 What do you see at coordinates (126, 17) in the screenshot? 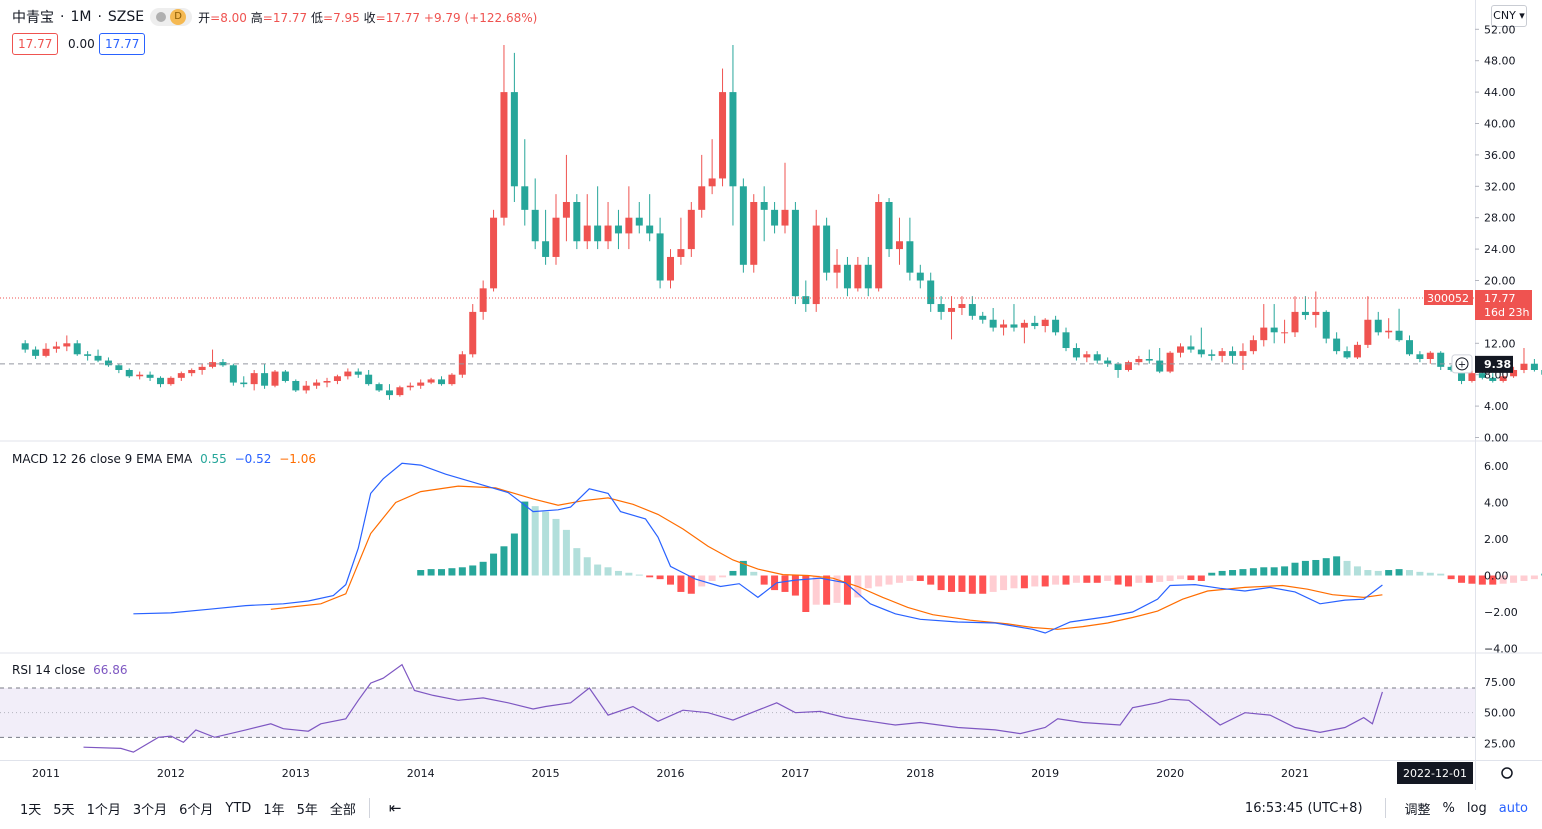
I see `exchange-label: SZSE` at bounding box center [126, 17].